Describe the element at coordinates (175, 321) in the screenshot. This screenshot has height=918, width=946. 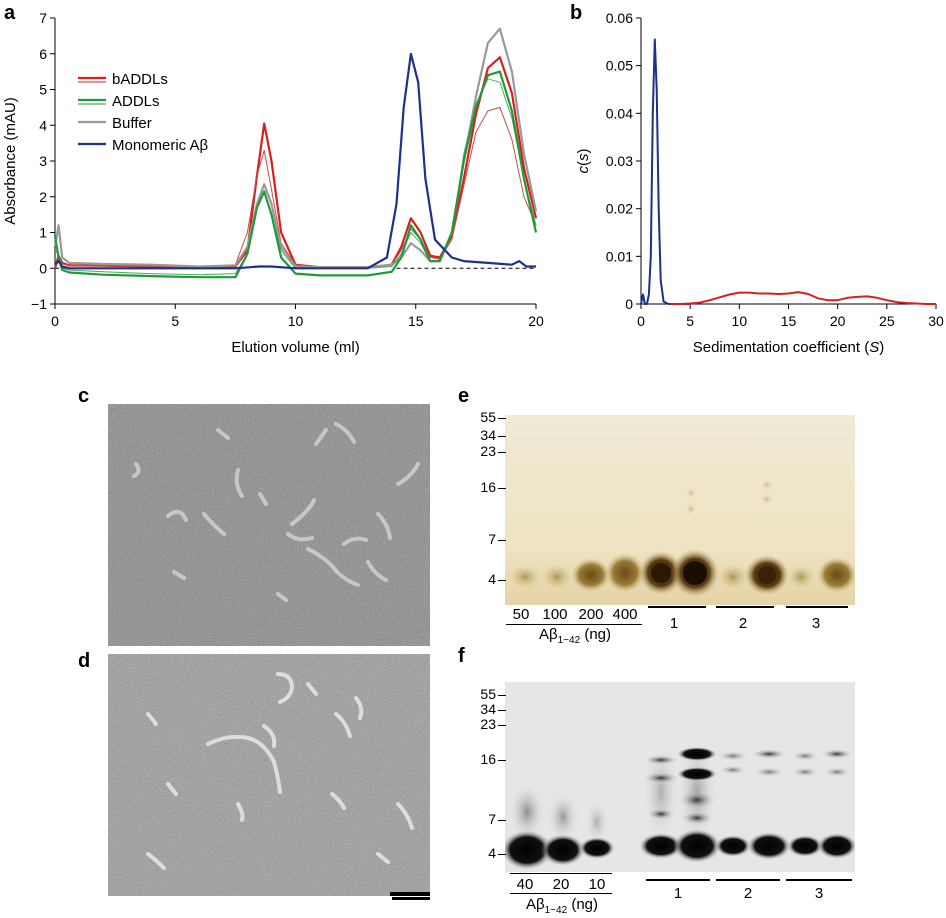
I see `a-x-tick-label: 5` at that location.